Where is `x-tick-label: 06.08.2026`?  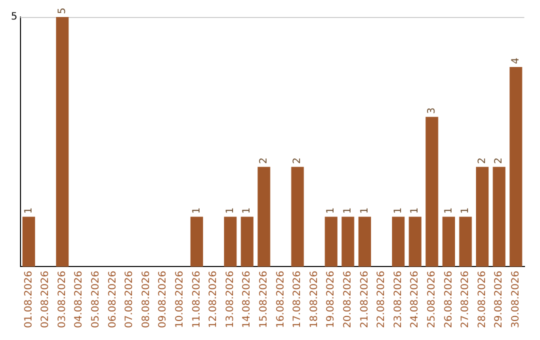
x-tick-label: 06.08.2026 is located at coordinates (112, 299).